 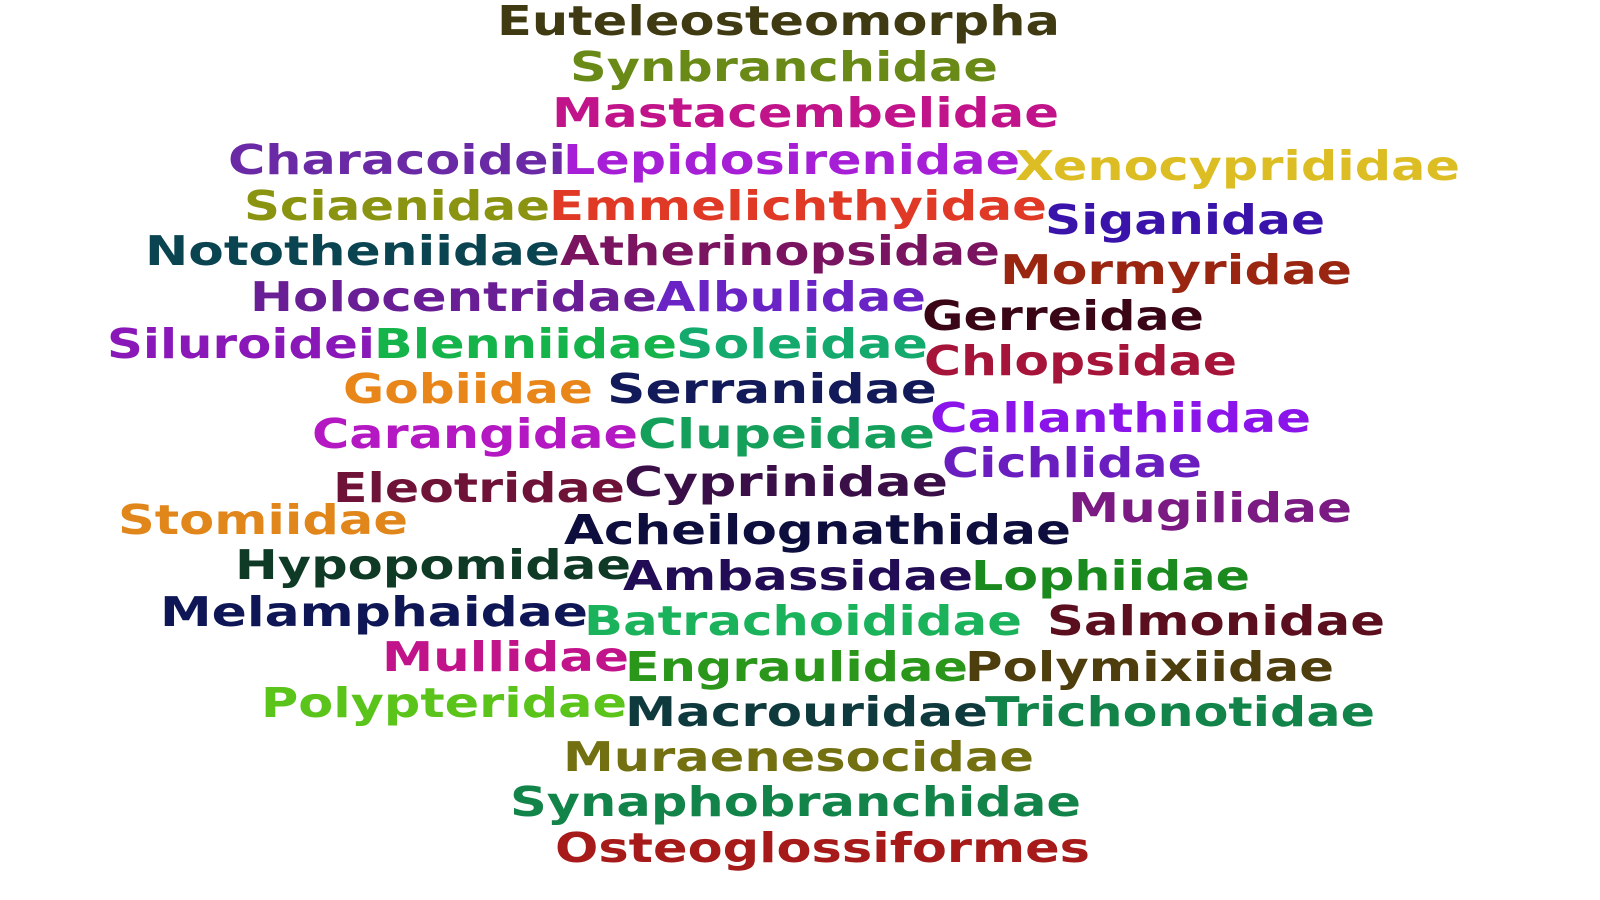 I want to click on word-blenniidae: Blenniidae, so click(x=526, y=344).